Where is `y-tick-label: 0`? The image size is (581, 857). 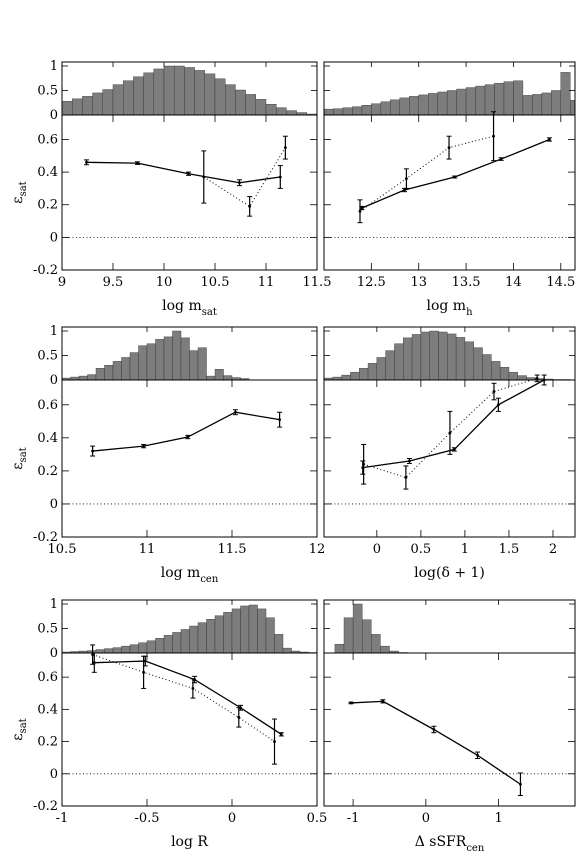 y-tick-label: 0 is located at coordinates (54, 504).